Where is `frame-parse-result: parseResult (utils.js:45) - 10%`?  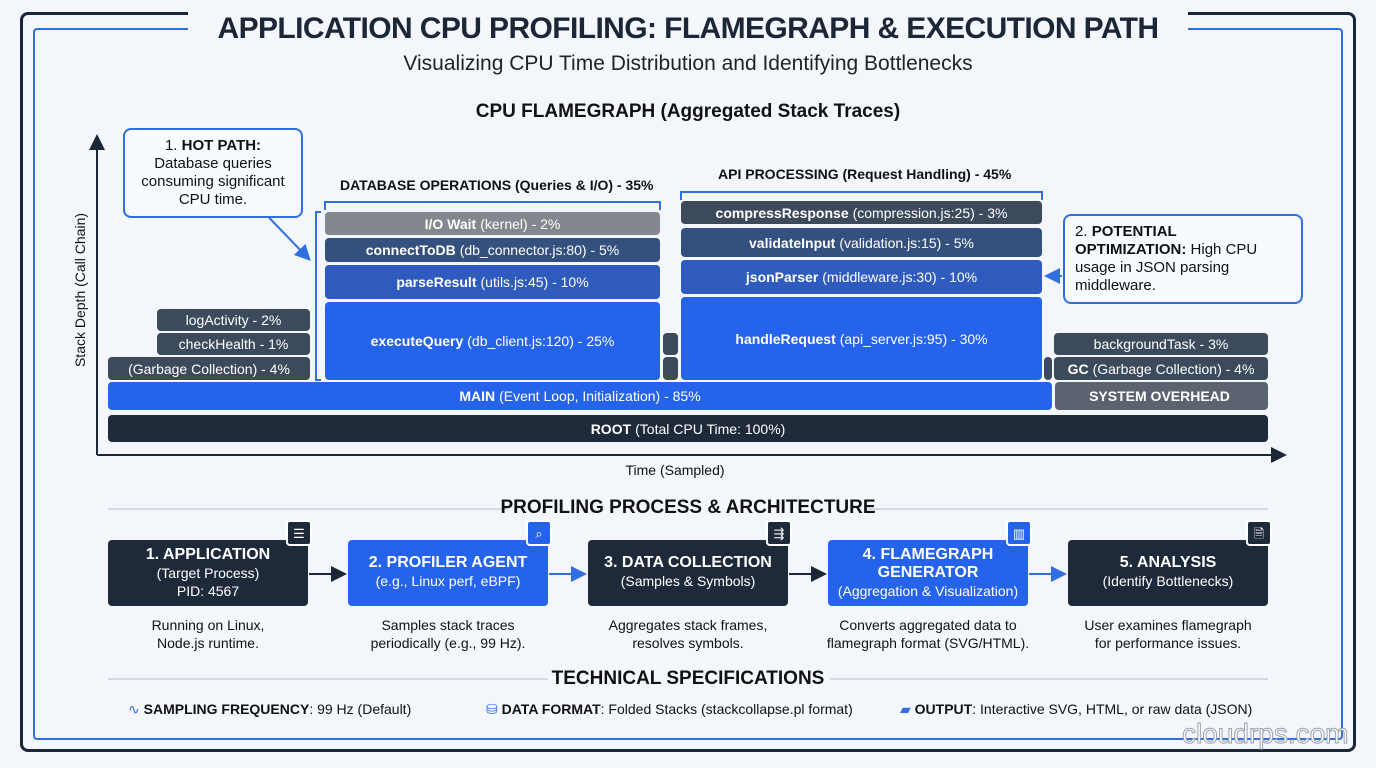 frame-parse-result: parseResult (utils.js:45) - 10% is located at coordinates (492, 282).